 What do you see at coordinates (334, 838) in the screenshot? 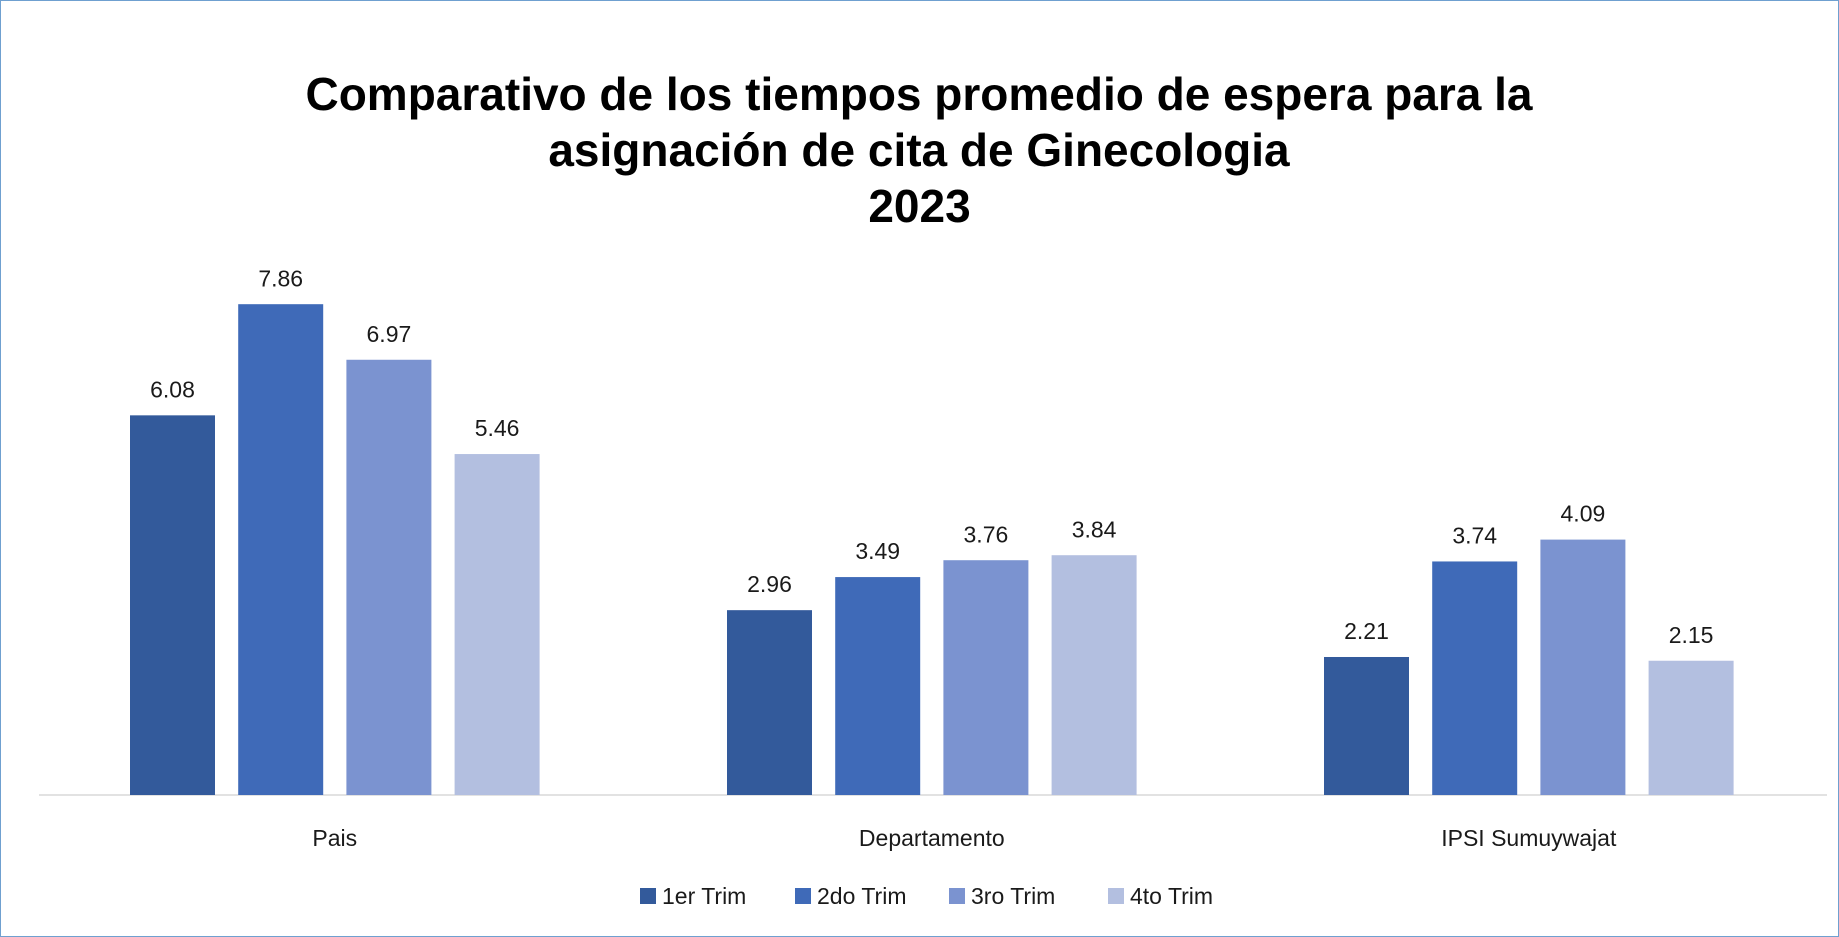
I see `x-tick-label: Pais` at bounding box center [334, 838].